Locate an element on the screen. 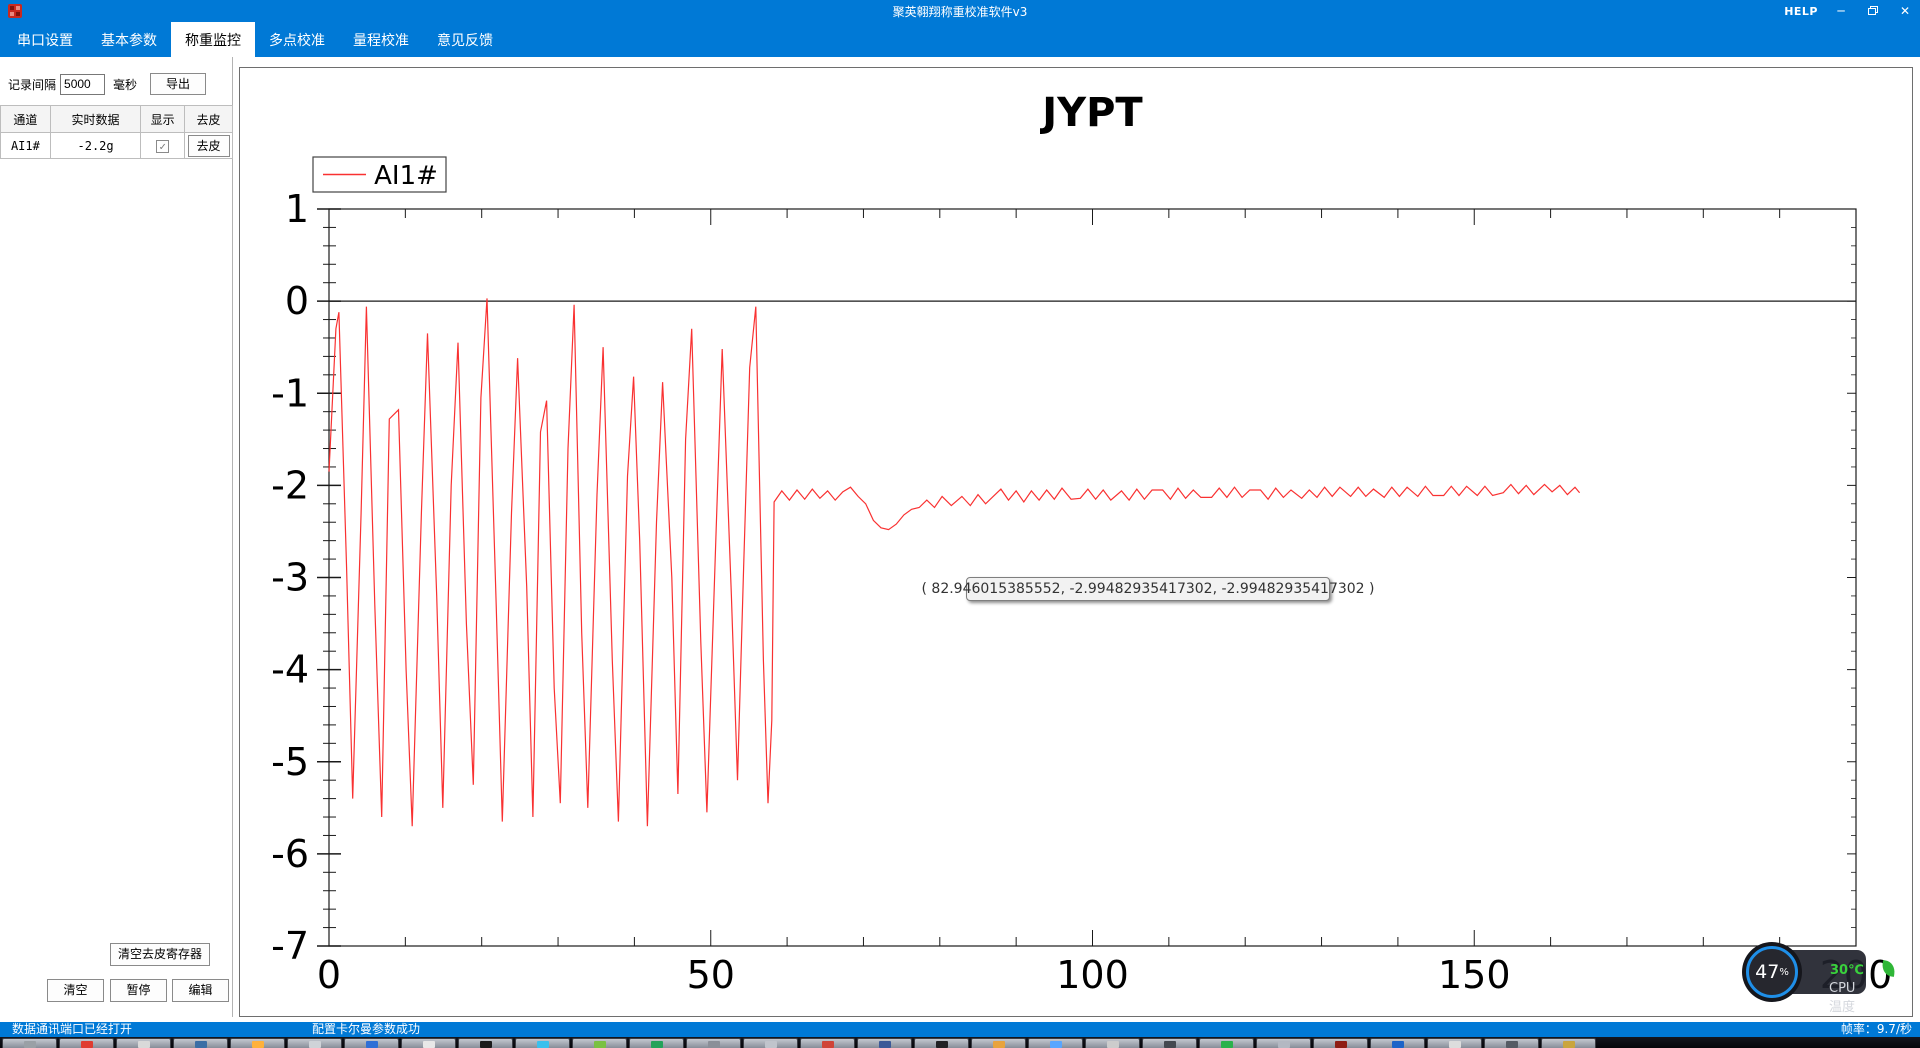 This screenshot has width=1920, height=1048. menu-tab-4: 多点校准 is located at coordinates (297, 40).